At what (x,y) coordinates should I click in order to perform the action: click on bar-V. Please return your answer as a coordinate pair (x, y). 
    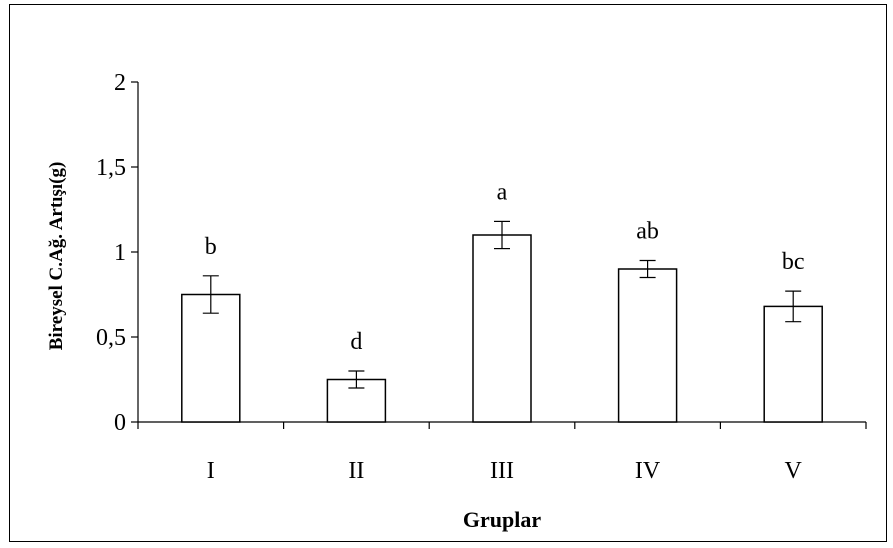
    Looking at the image, I should click on (793, 364).